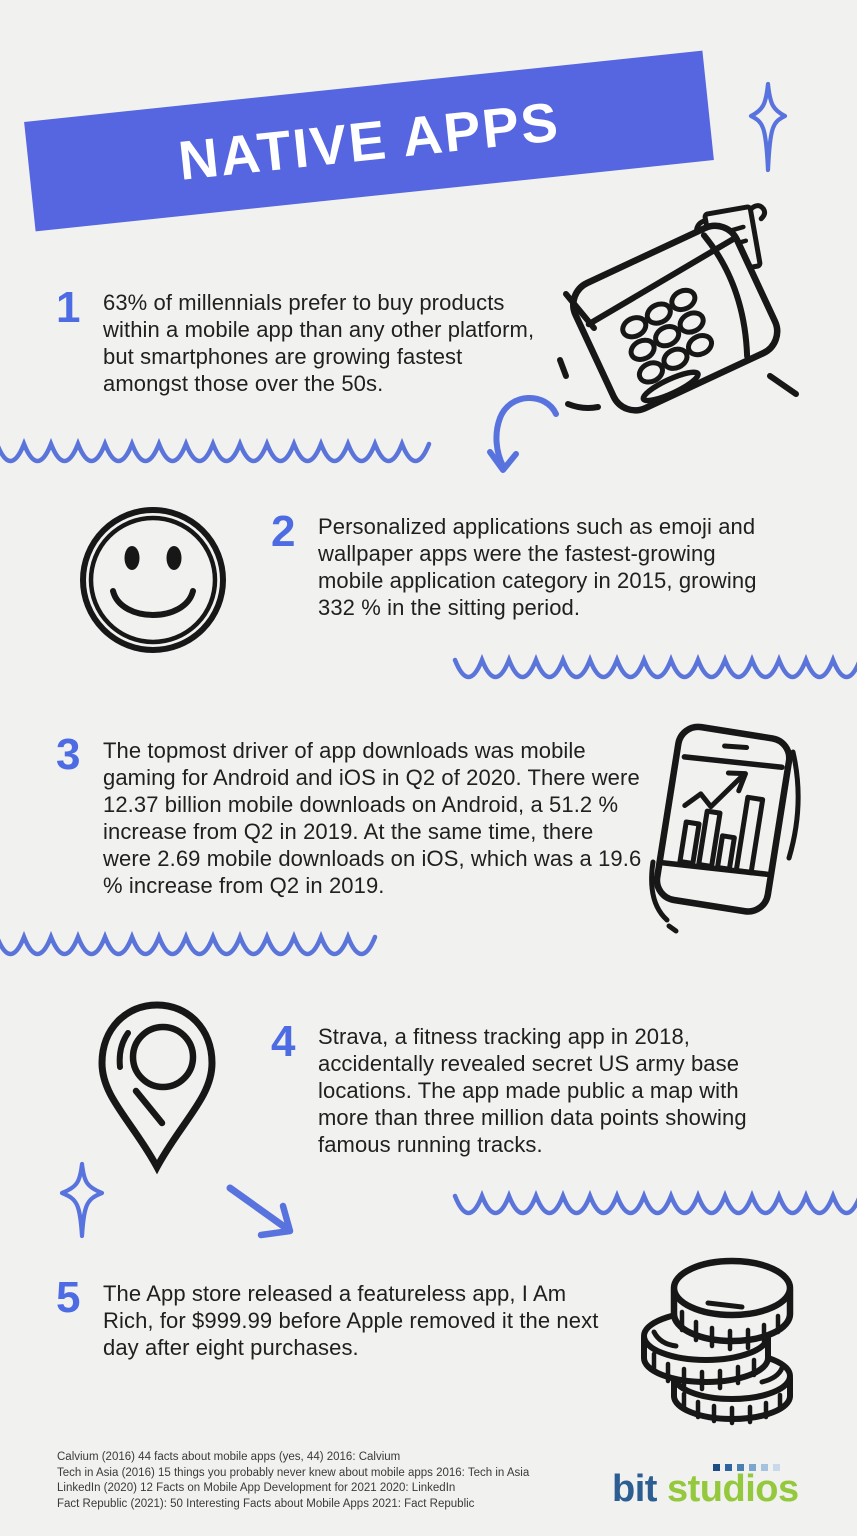 The image size is (857, 1536). Describe the element at coordinates (68, 754) in the screenshot. I see `fact-3-number: 3` at that location.